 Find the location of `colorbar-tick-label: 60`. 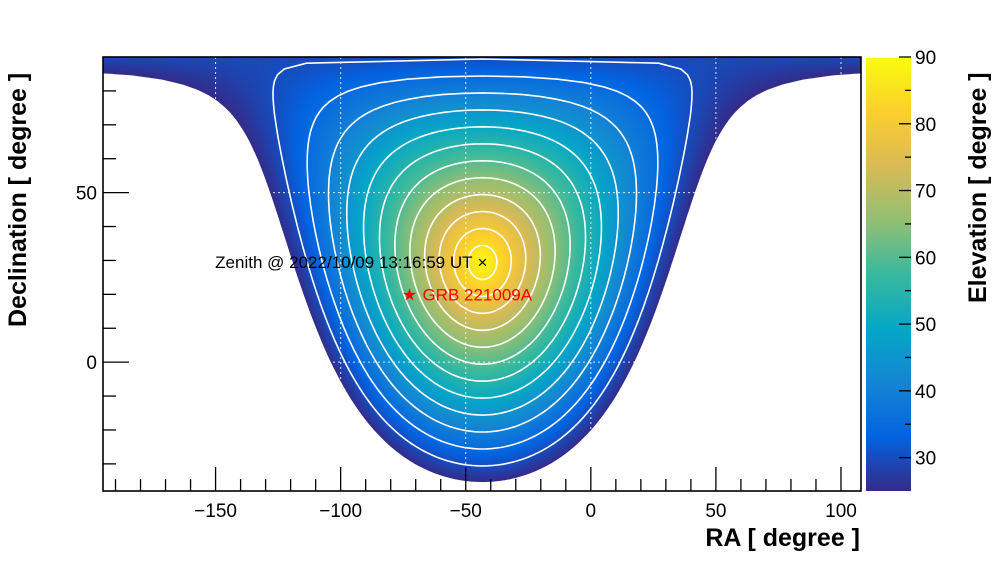

colorbar-tick-label: 60 is located at coordinates (925, 258).